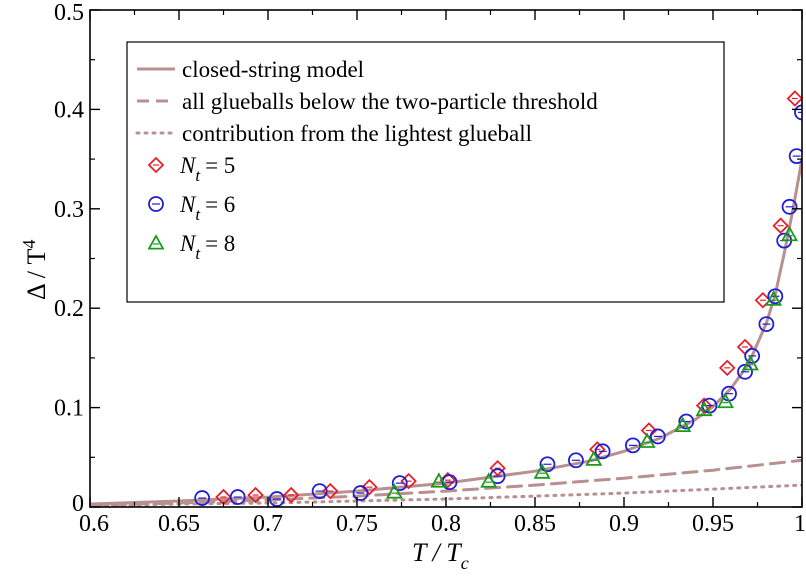 The width and height of the screenshot is (806, 581). What do you see at coordinates (69, 409) in the screenshot?
I see `y-tick-label: 0.1` at bounding box center [69, 409].